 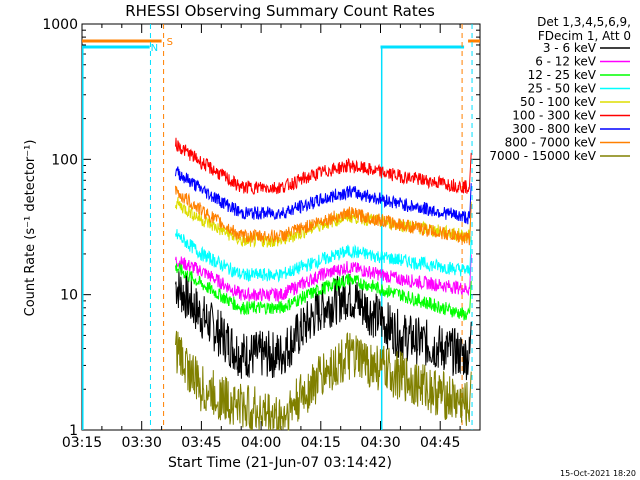 I want to click on legend-label-6: 300 - 800 keV, so click(x=554, y=129).